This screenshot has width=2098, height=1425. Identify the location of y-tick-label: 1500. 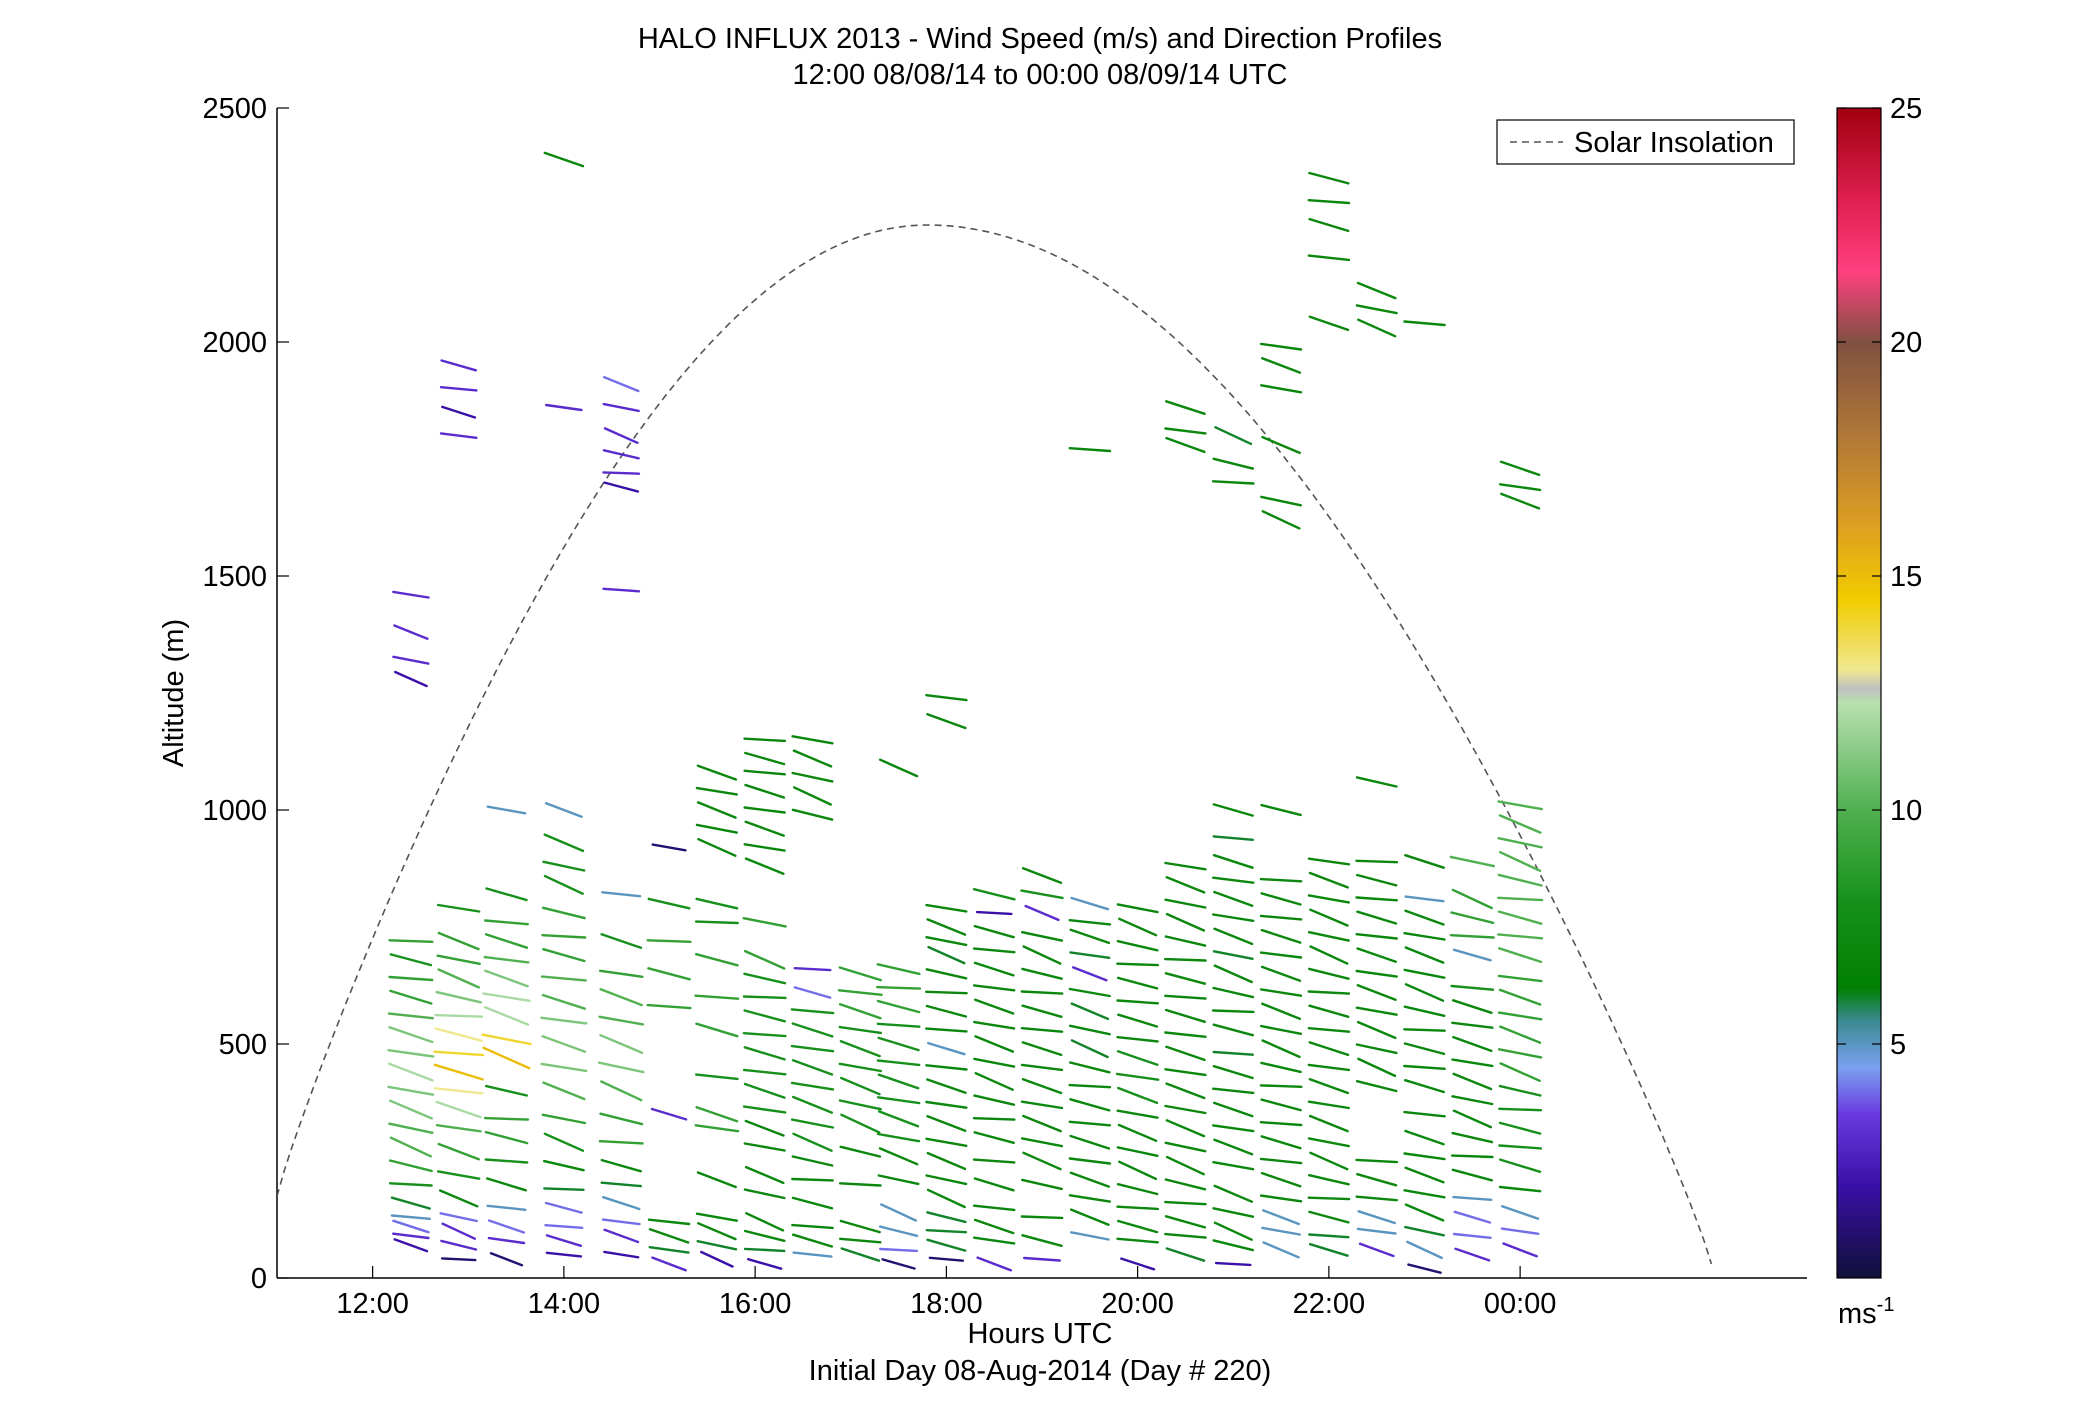
(234, 577).